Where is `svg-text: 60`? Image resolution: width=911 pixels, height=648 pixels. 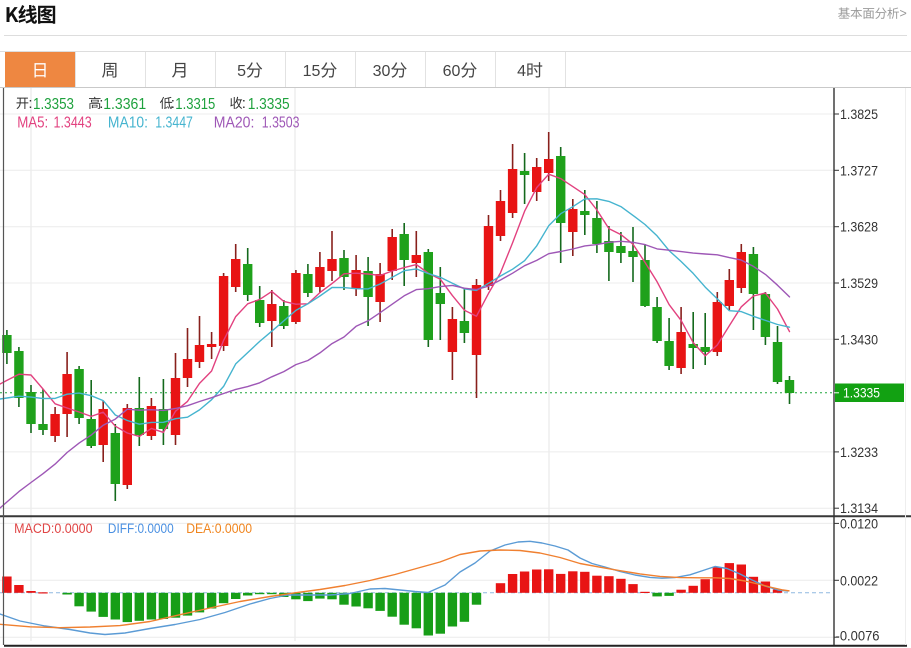 svg-text: 60 is located at coordinates (452, 71).